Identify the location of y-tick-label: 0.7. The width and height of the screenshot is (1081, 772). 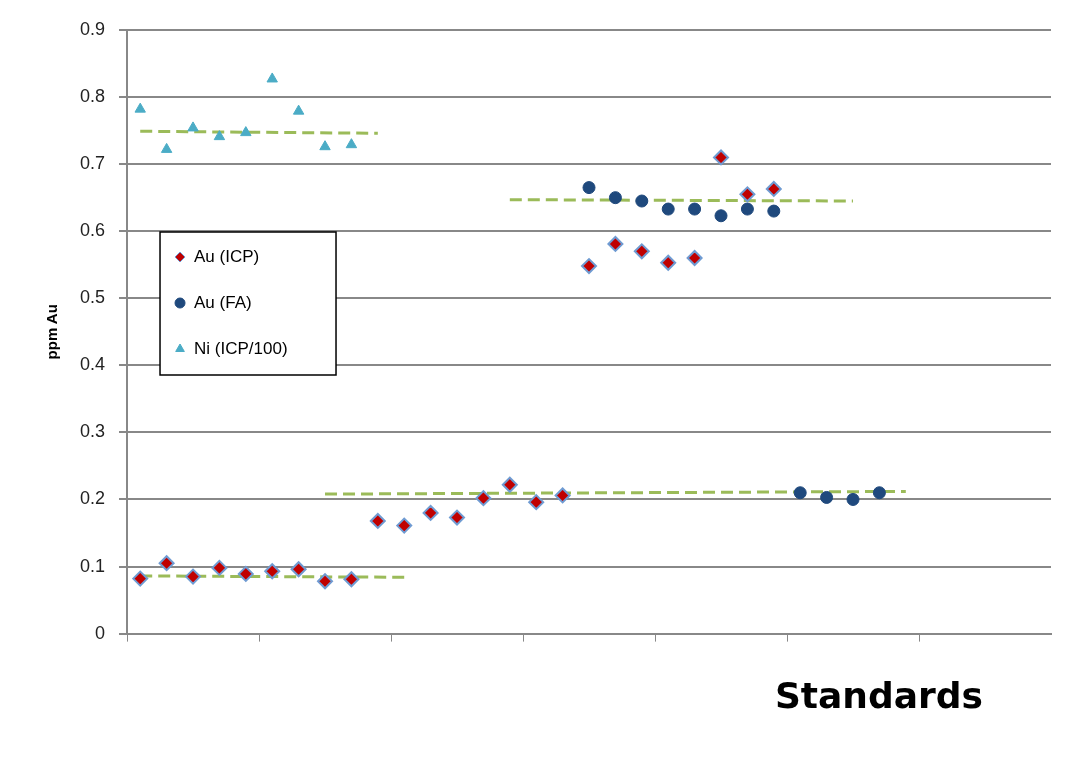
(92, 163).